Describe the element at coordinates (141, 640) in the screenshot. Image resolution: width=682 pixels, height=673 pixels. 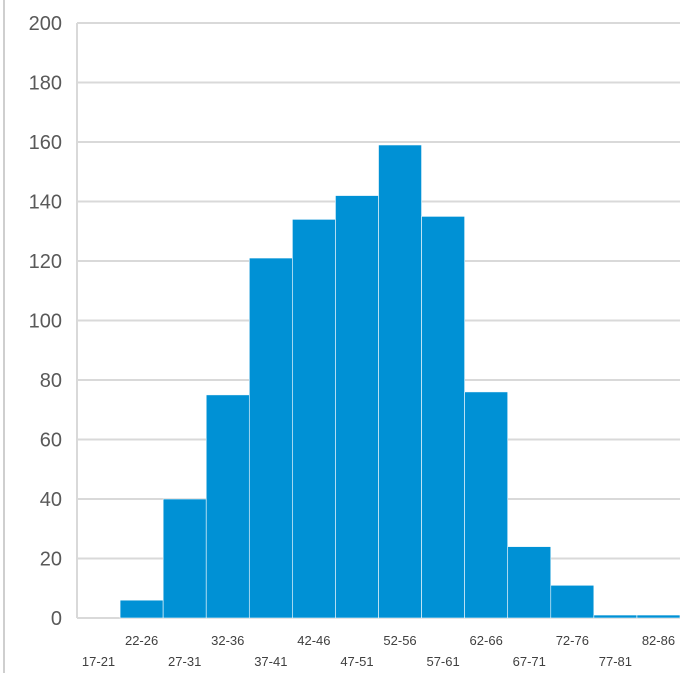
I see `x-category-label: 22-26` at that location.